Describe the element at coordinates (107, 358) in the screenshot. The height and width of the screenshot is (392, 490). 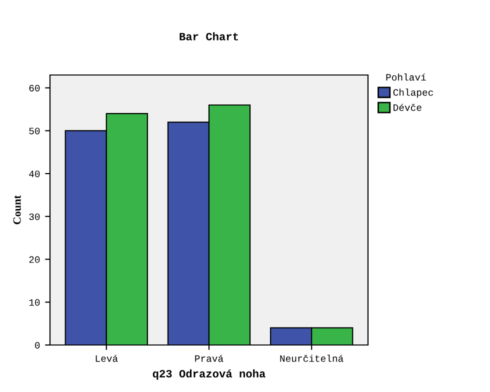
I see `x-tick-label: Levá` at that location.